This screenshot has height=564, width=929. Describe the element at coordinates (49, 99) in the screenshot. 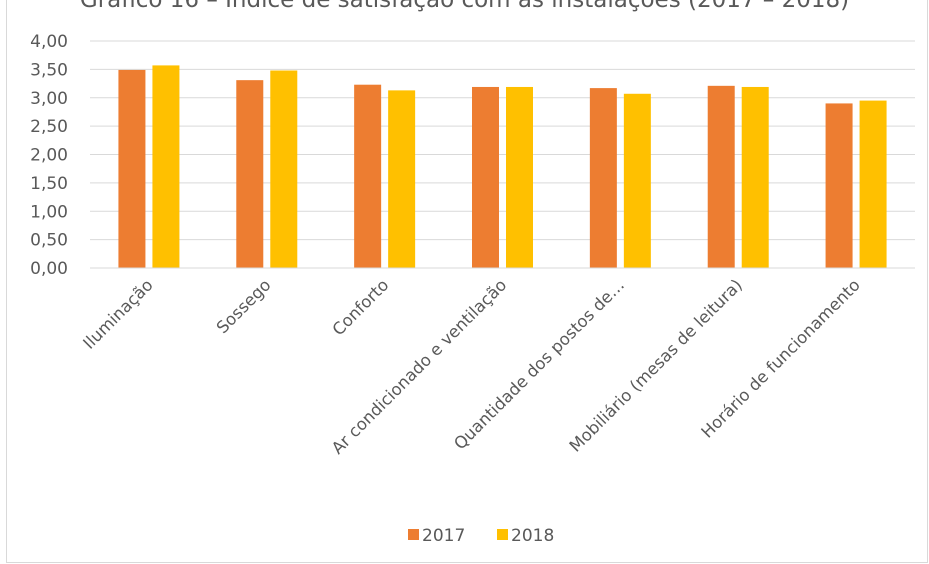

I see `y-tick-label: 3,00` at that location.